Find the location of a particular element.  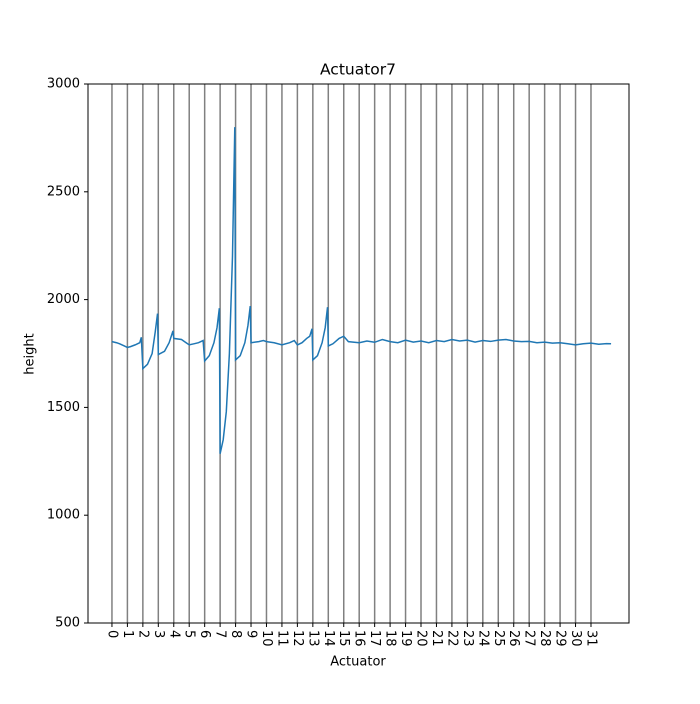

x-tick-label: 31 is located at coordinates (590, 638).